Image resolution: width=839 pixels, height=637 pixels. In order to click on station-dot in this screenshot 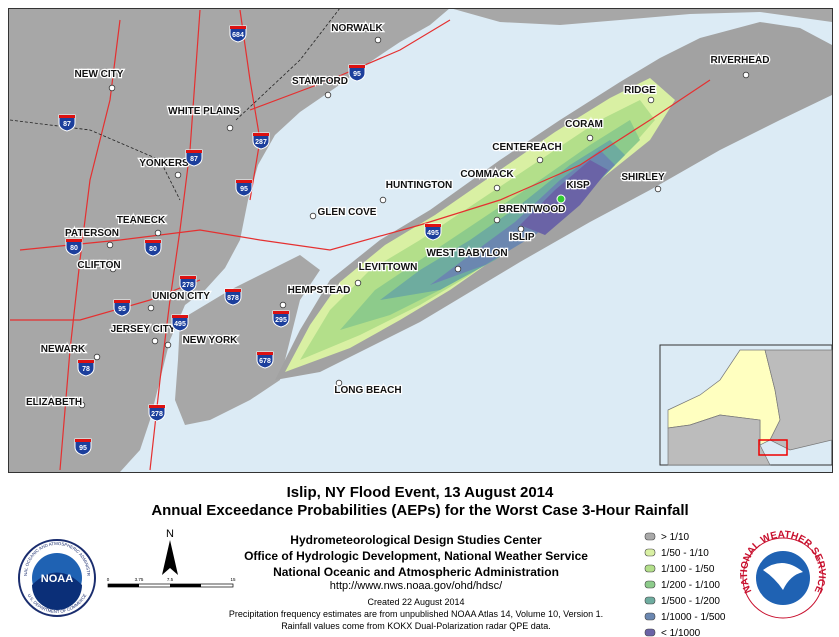, I will do `click(561, 199)`.